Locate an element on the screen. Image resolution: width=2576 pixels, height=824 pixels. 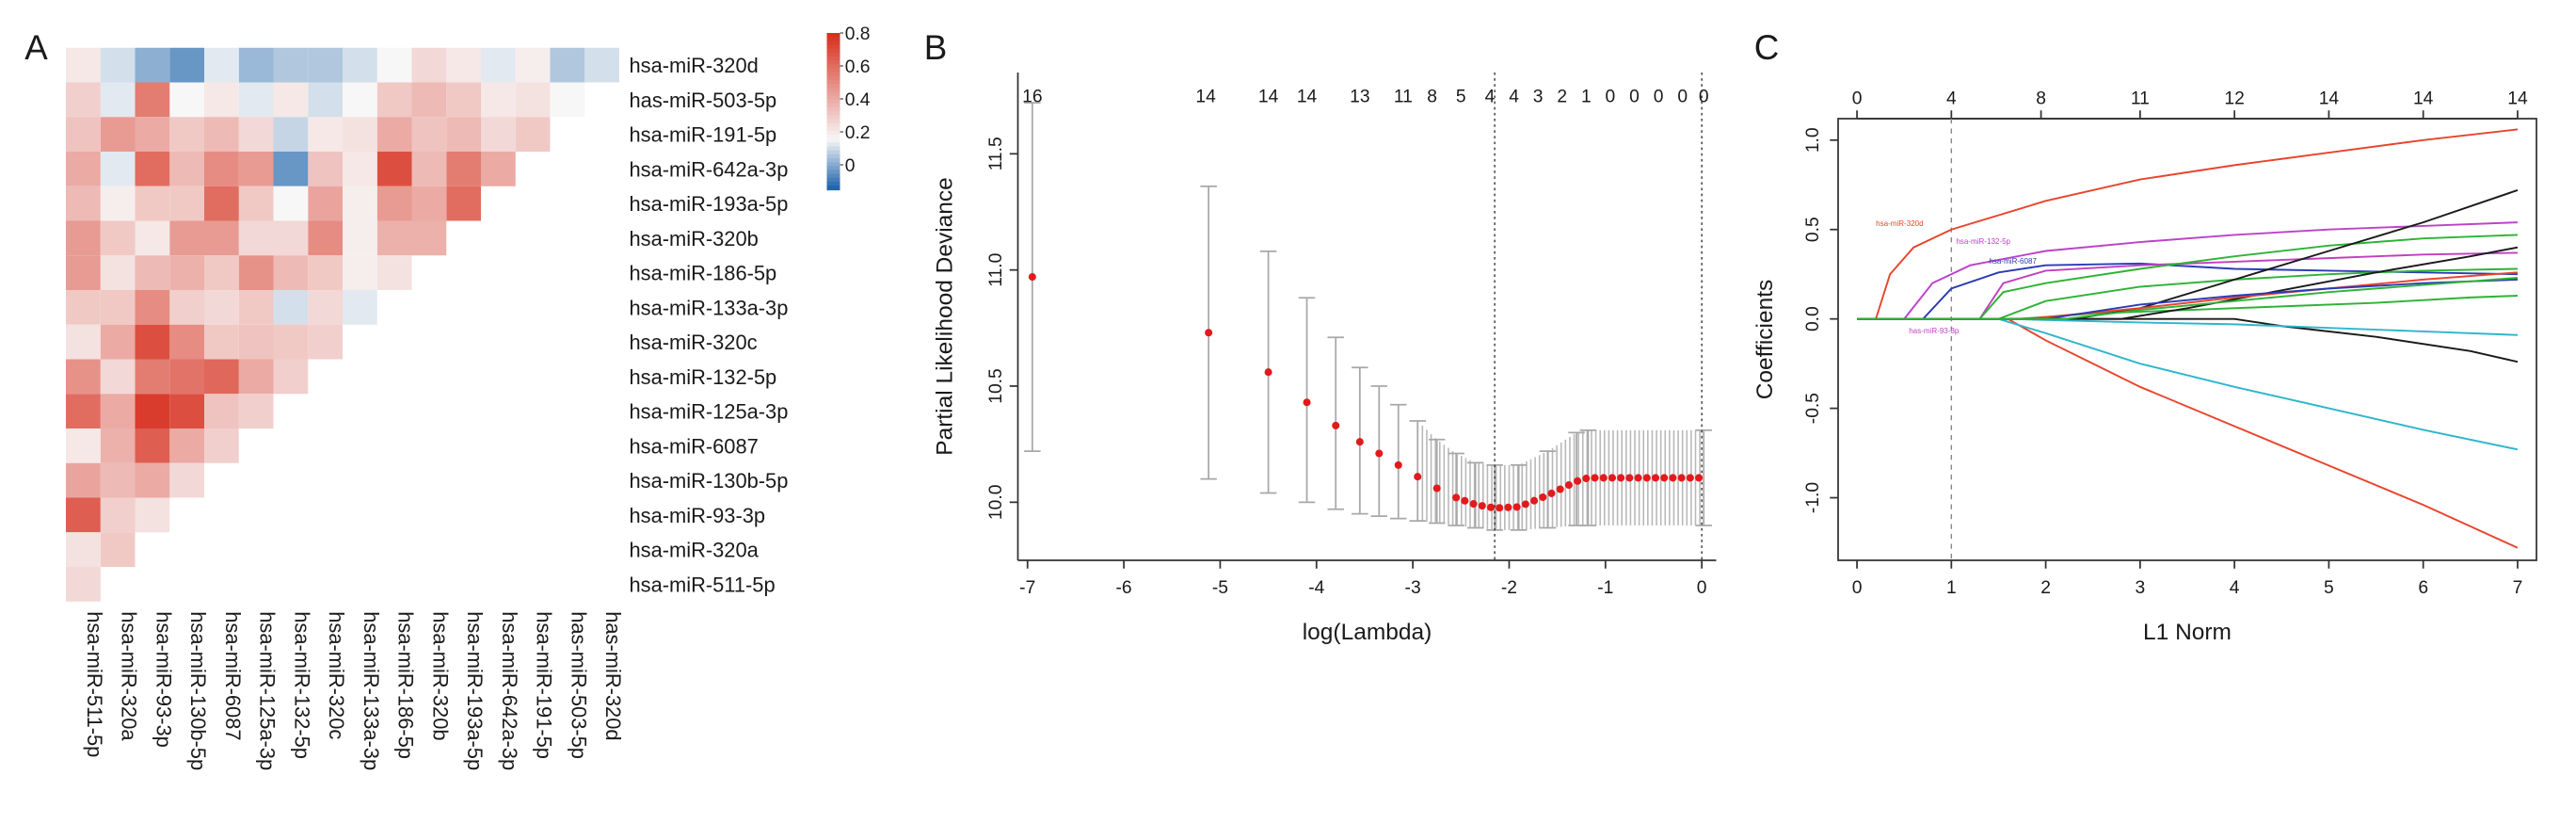
top-axis-label: 5 is located at coordinates (1461, 97).